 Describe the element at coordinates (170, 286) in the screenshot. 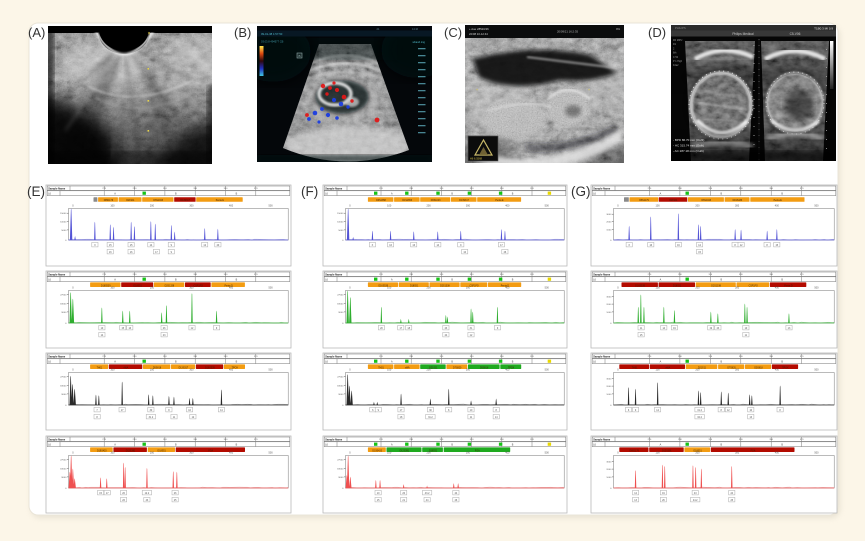

I see `svg-text: D2S1338` at that location.